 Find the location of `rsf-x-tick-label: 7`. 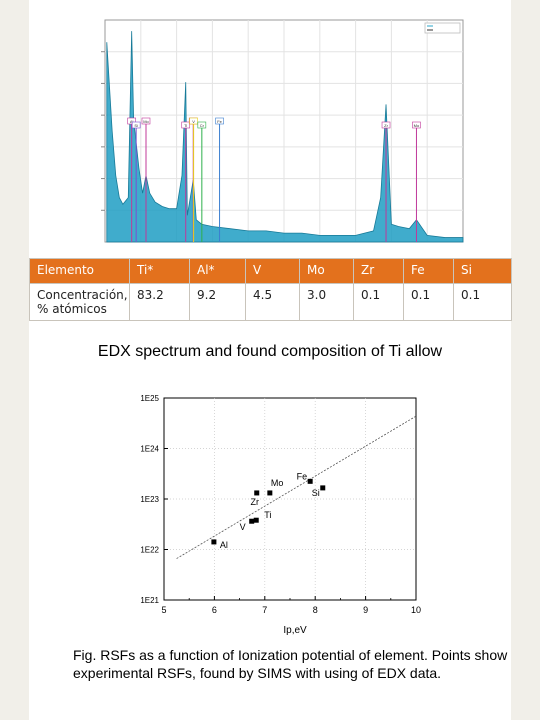

rsf-x-tick-label: 7 is located at coordinates (264, 610).